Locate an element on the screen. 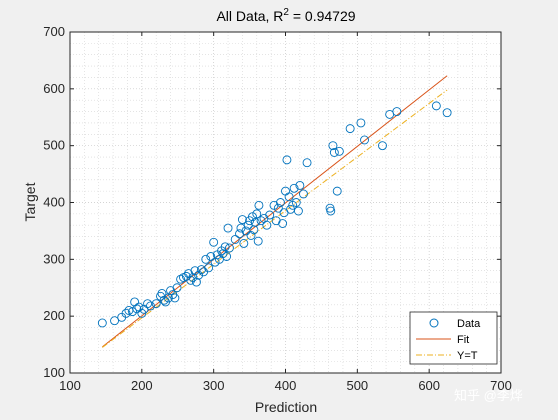 The width and height of the screenshot is (558, 420). chart-title-superscript: 2 is located at coordinates (286, 12).